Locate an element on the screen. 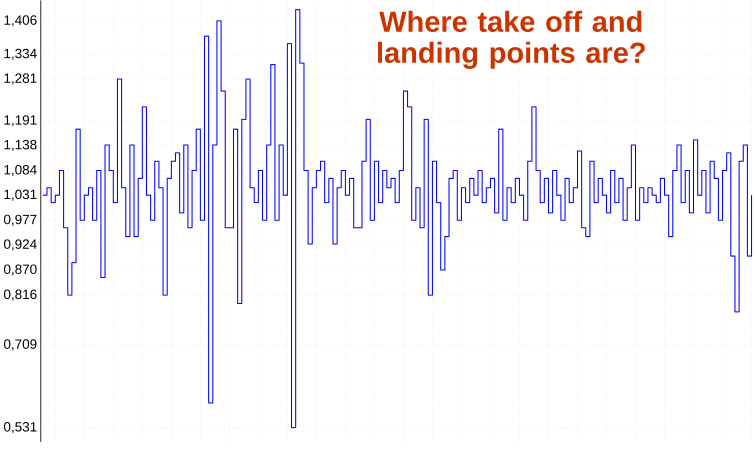  y-tick-label: 1,191 is located at coordinates (20, 120).